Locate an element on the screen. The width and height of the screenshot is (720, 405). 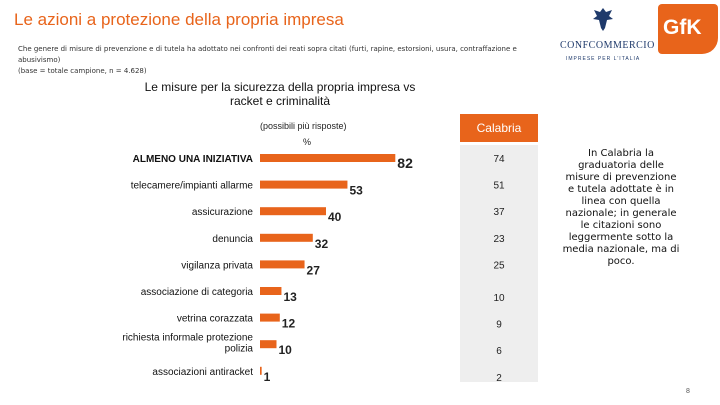
value-label: 40 is located at coordinates (335, 217).